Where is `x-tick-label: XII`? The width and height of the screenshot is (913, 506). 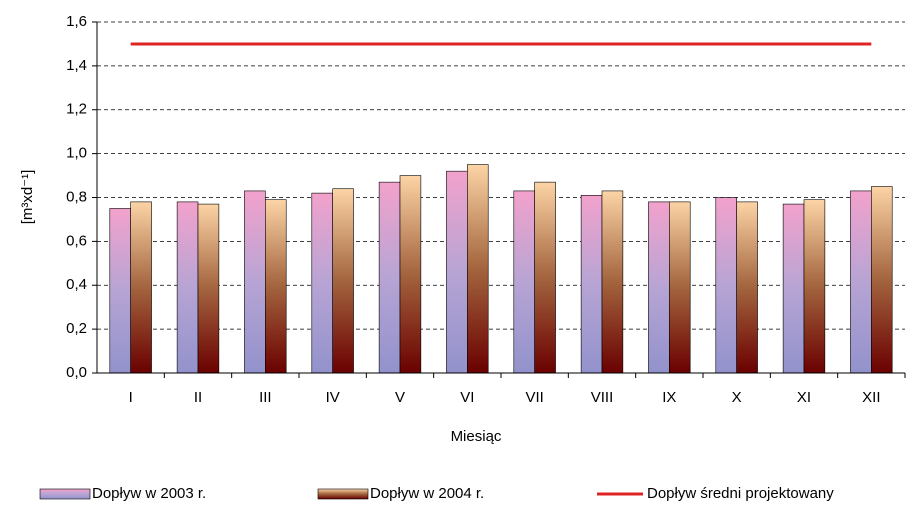
x-tick-label: XII is located at coordinates (871, 397).